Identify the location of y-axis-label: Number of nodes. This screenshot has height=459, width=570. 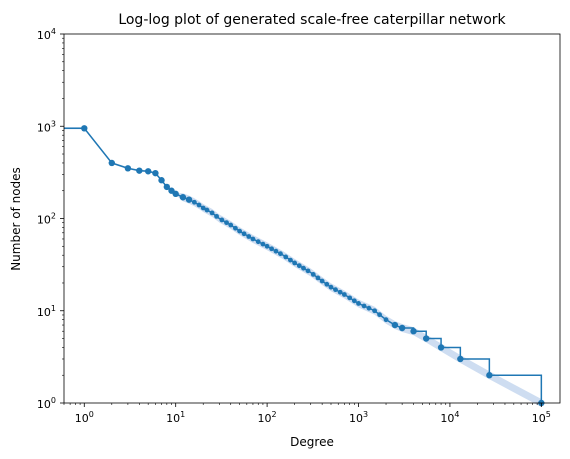
(16, 219).